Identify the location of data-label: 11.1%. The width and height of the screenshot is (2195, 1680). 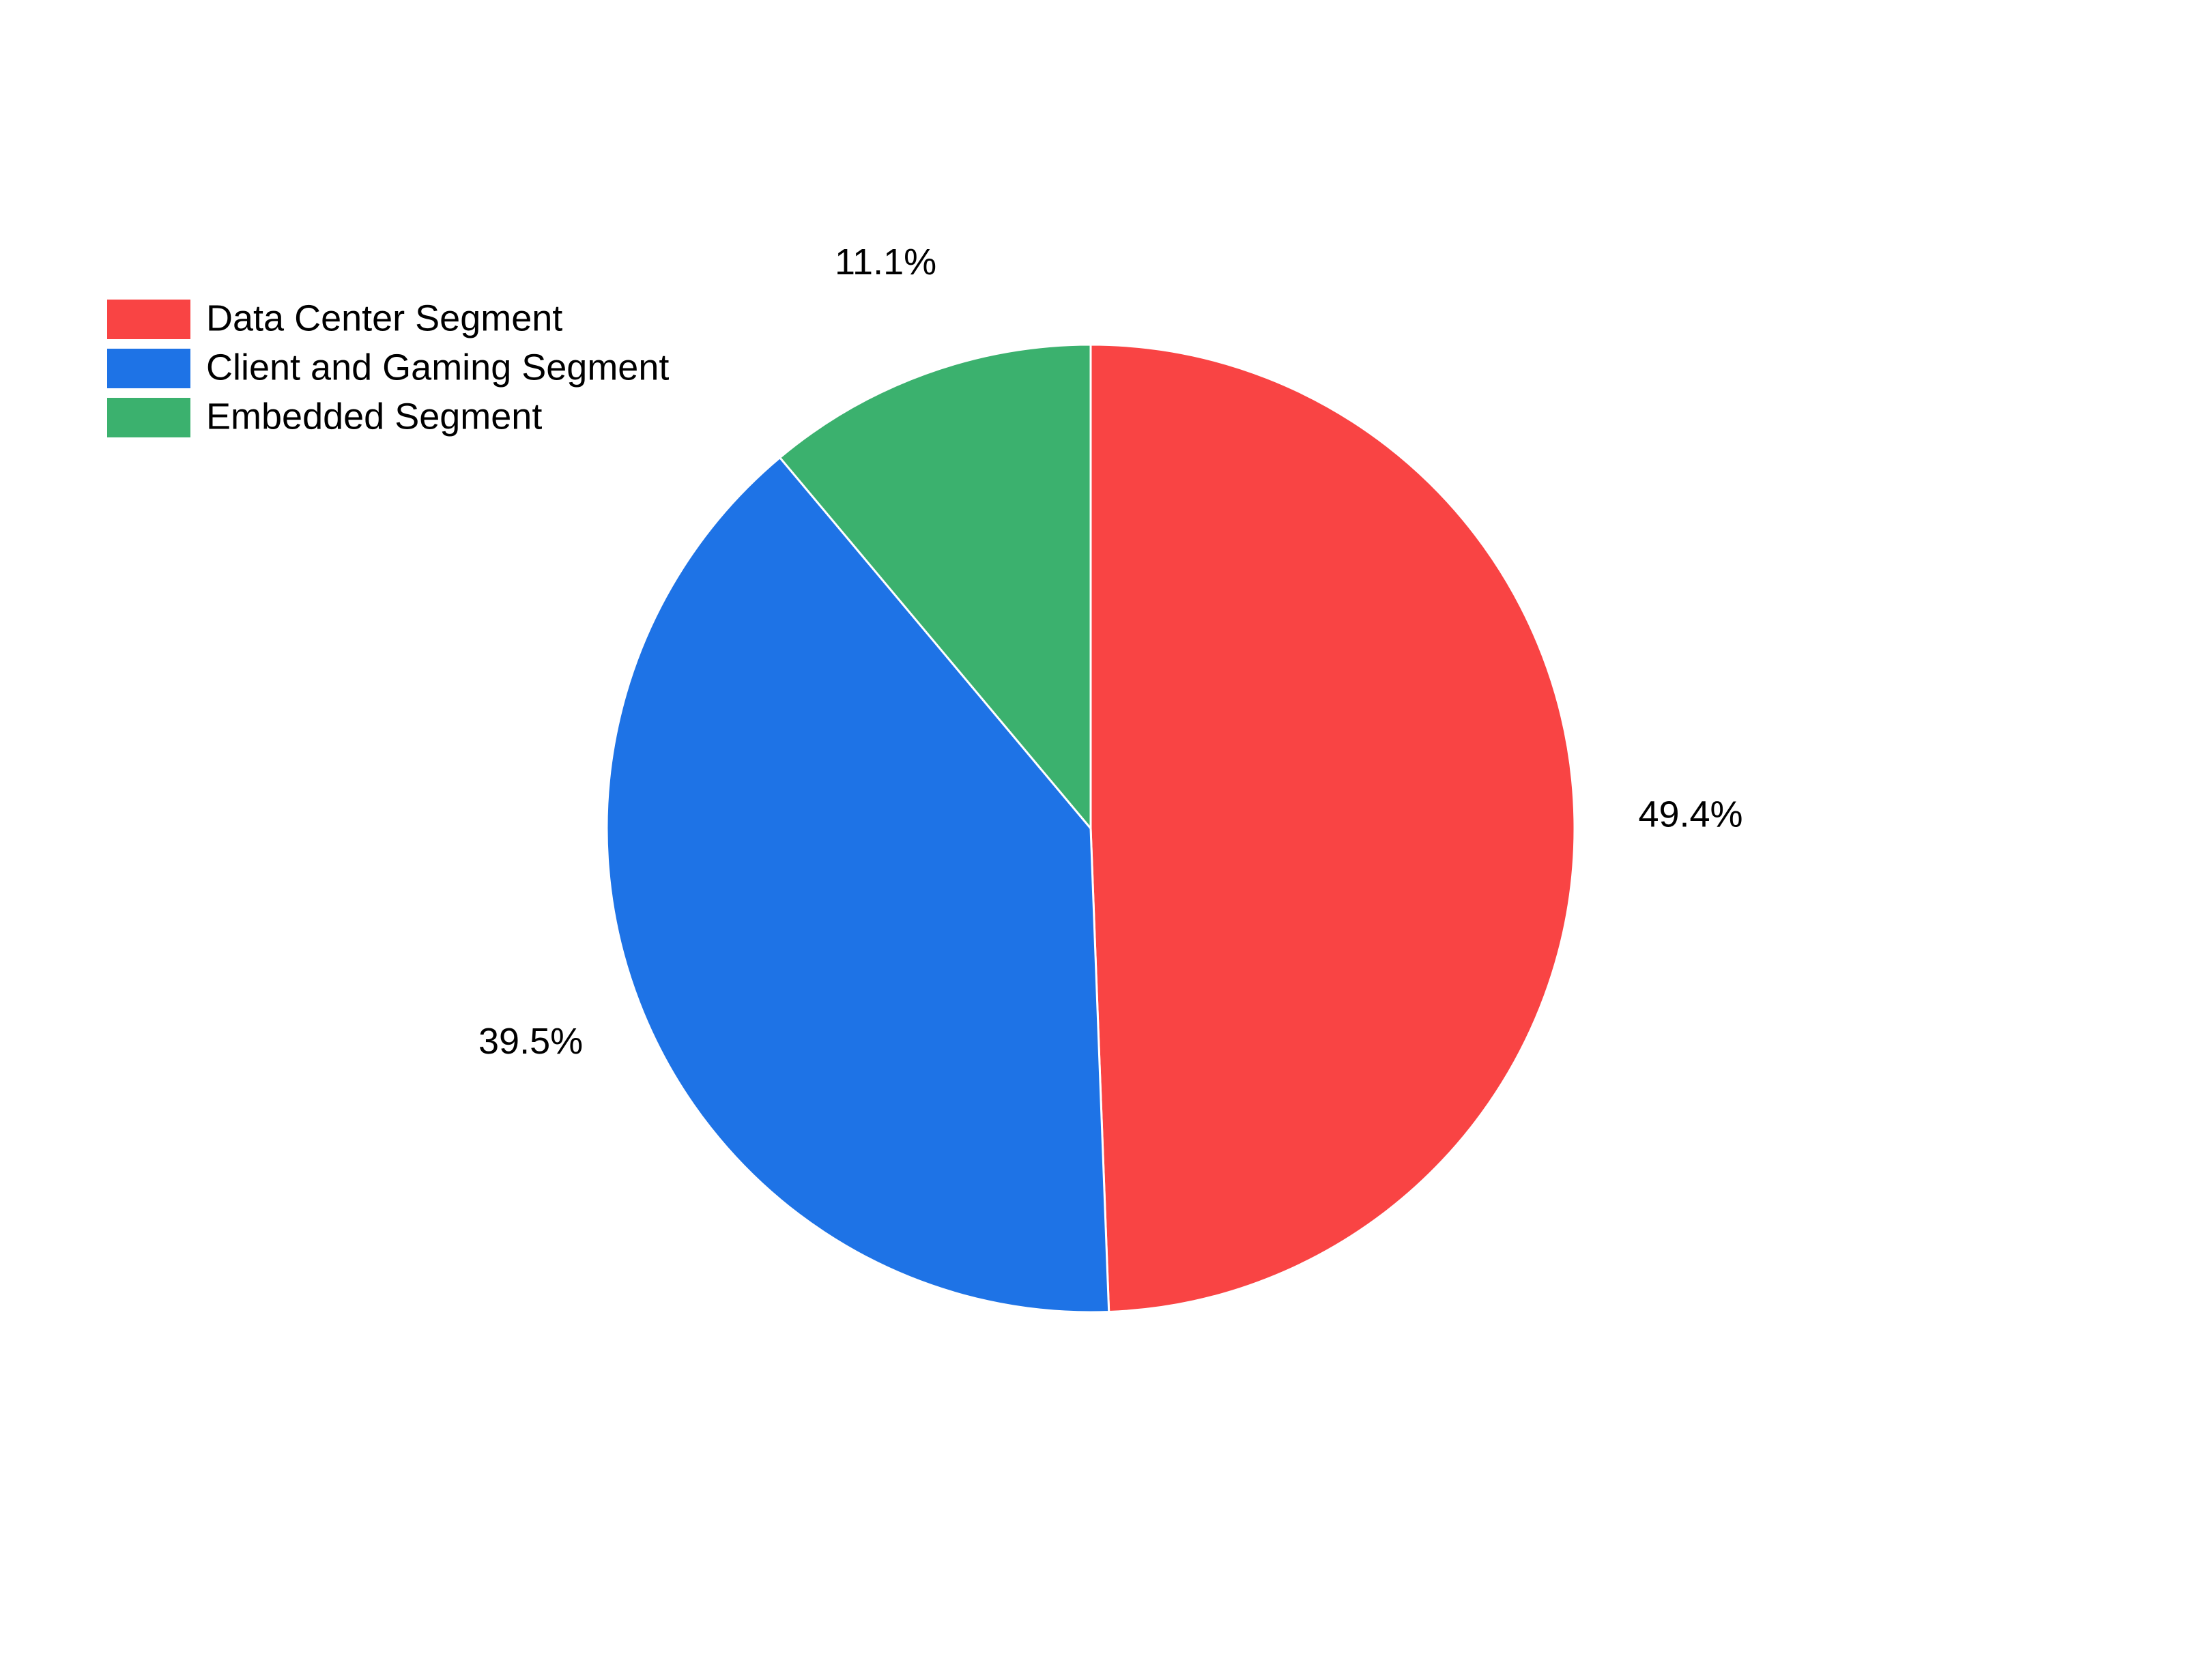
(885, 262).